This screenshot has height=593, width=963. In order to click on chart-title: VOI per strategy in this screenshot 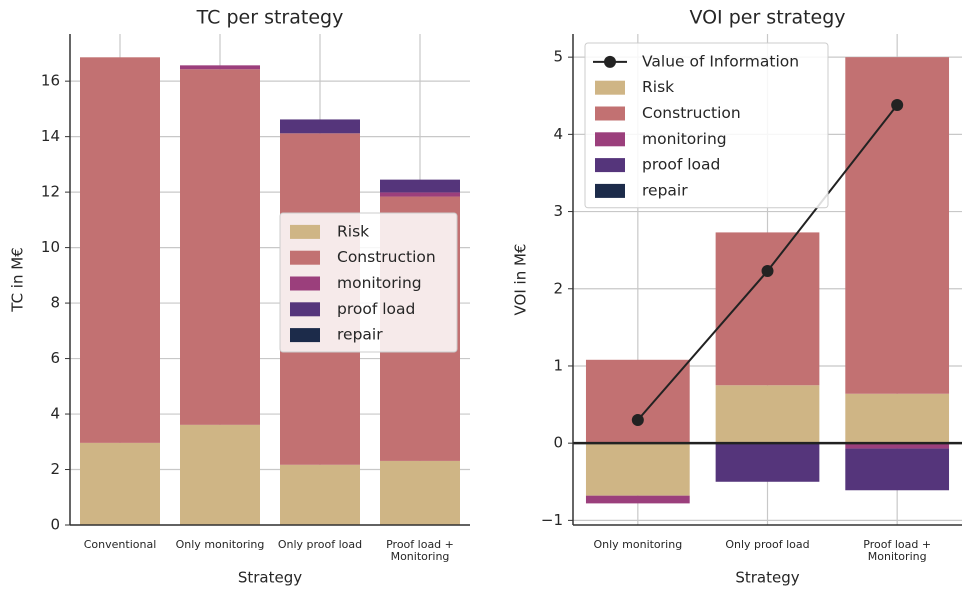, I will do `click(767, 18)`.